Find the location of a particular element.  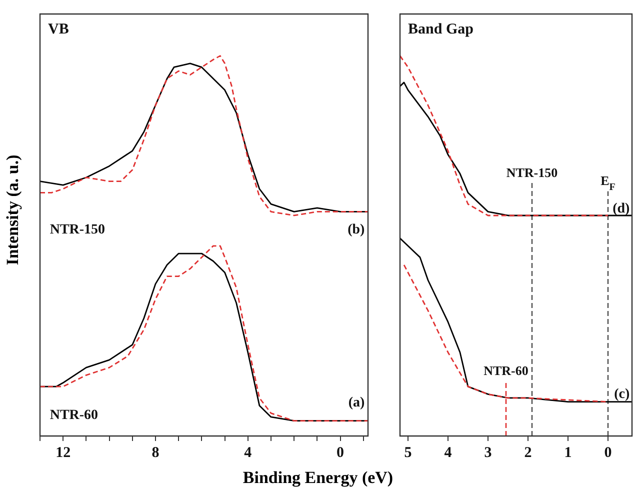

x-axis-title: Binding Energy (eV) is located at coordinates (318, 478).